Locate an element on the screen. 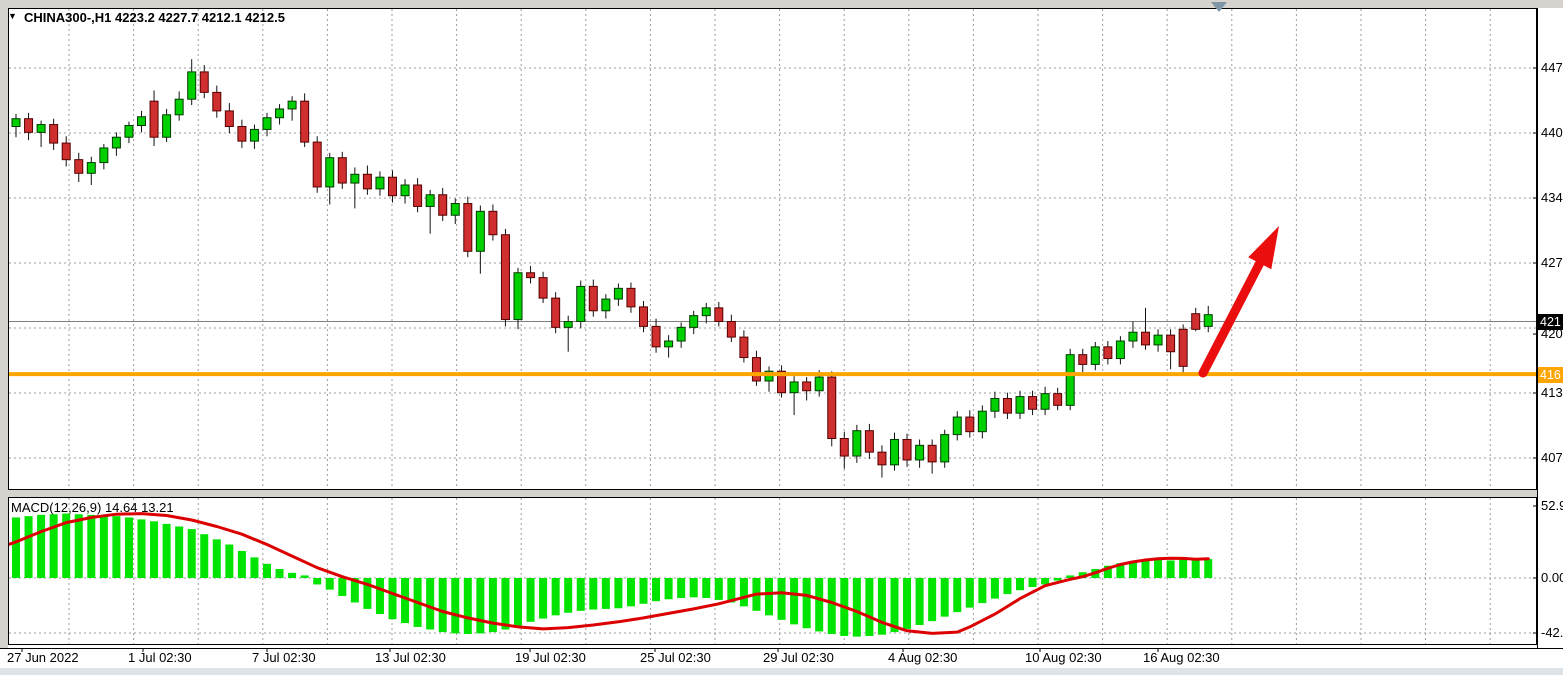 The width and height of the screenshot is (1563, 675). ohlc-dropdown-icon: ▼ is located at coordinates (12, 16).